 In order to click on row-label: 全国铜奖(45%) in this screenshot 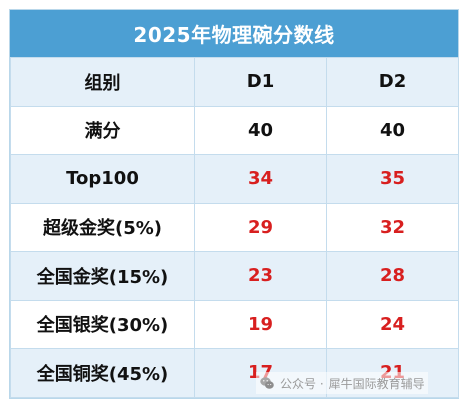, I will do `click(102, 373)`.